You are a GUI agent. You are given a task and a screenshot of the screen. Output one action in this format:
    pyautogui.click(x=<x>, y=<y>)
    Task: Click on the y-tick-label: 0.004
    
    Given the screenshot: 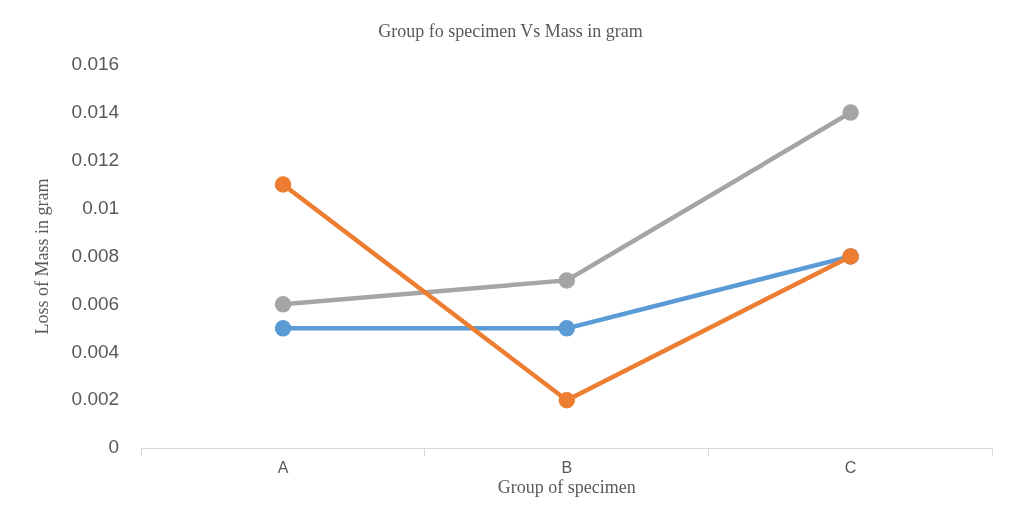 What is the action you would take?
    pyautogui.click(x=95, y=351)
    